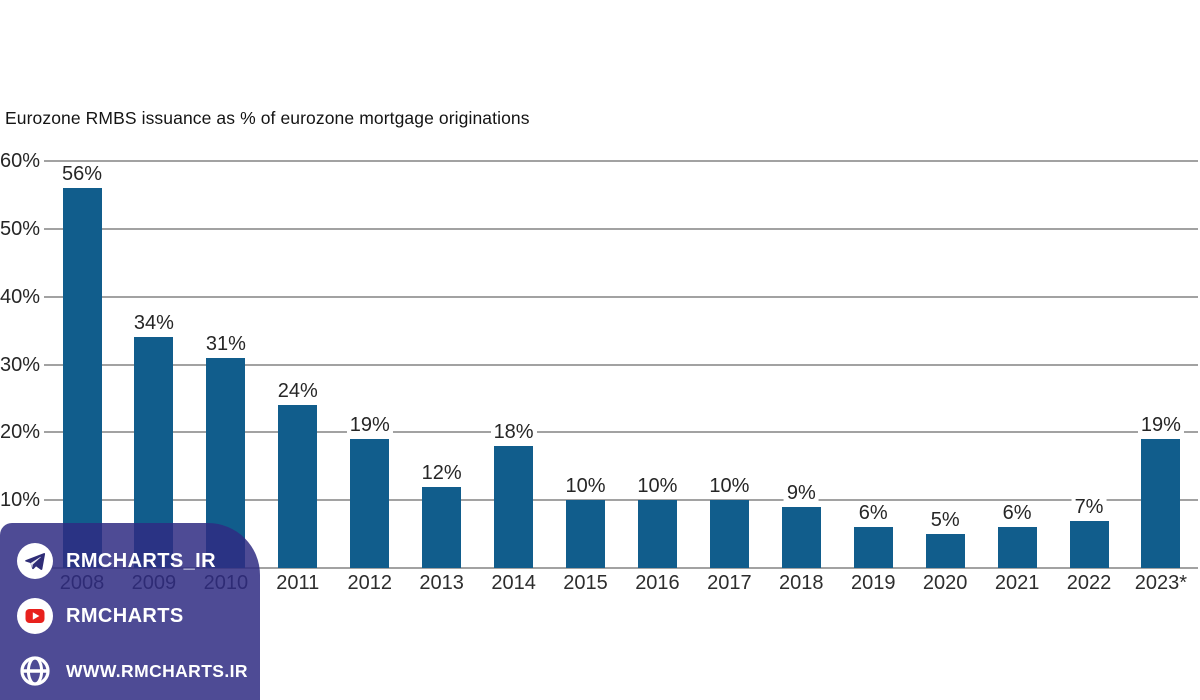 This screenshot has height=700, width=1200. What do you see at coordinates (35, 616) in the screenshot?
I see `youtube-icon` at bounding box center [35, 616].